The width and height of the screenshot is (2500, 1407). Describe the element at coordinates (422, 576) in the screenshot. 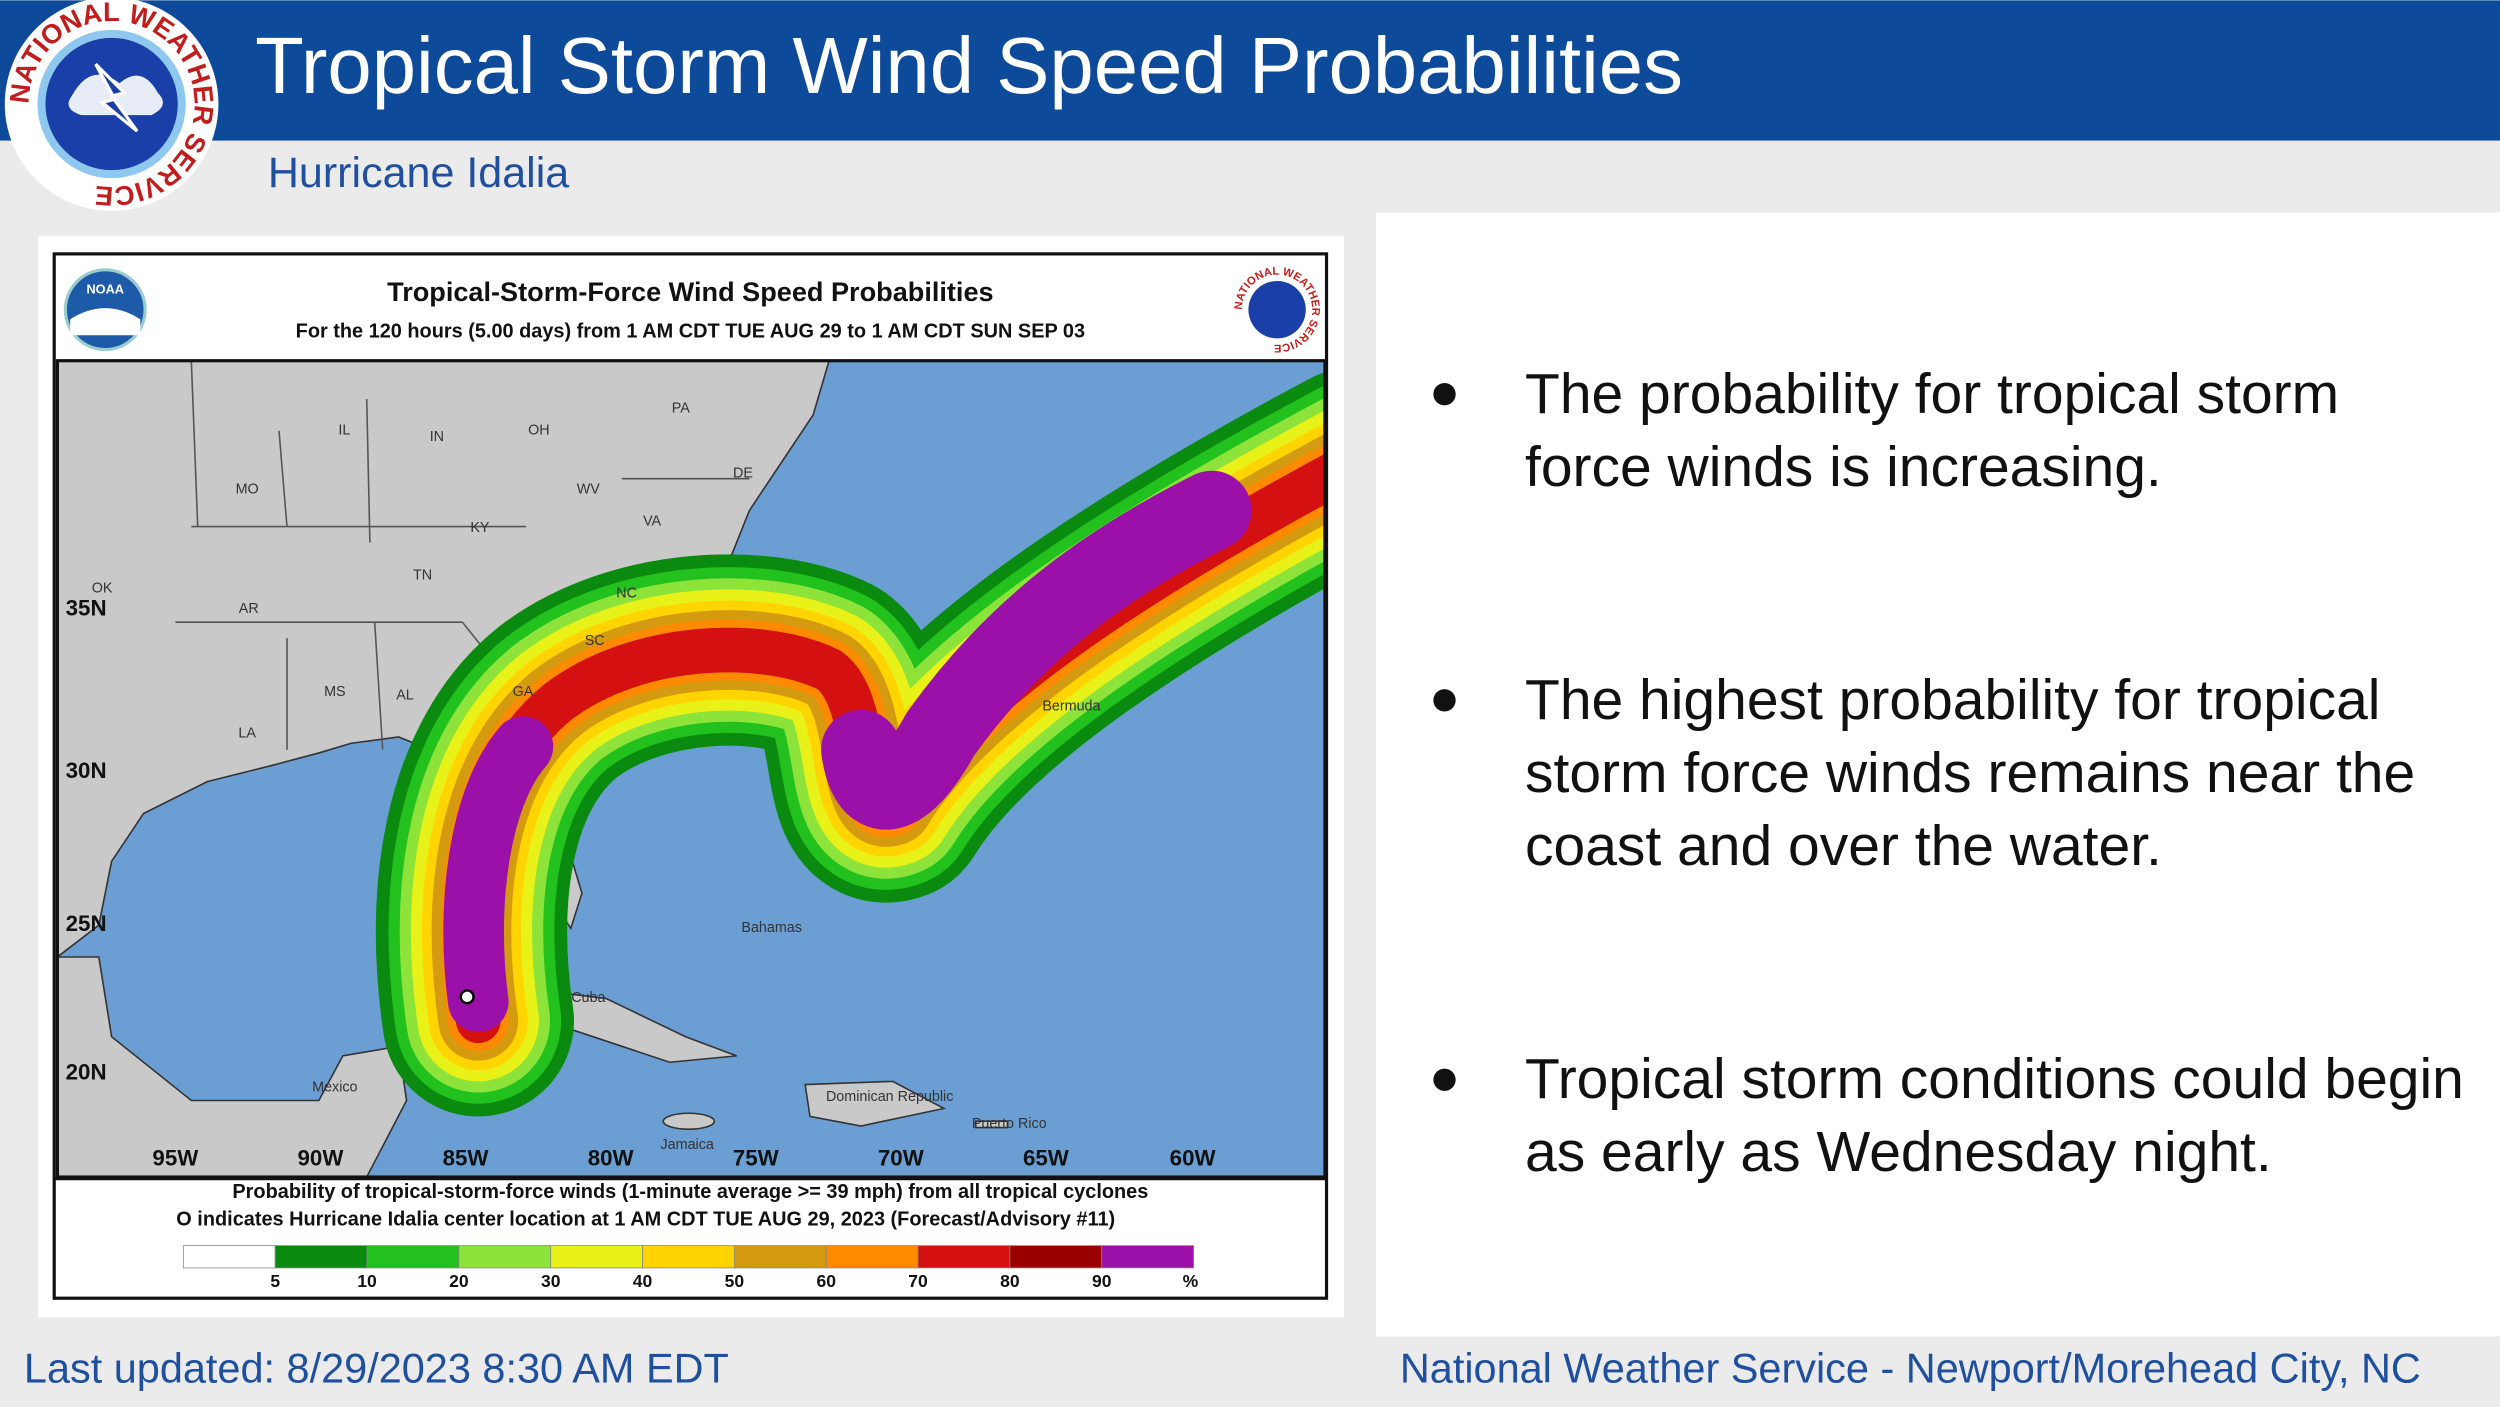

I see `place-label: TN` at that location.